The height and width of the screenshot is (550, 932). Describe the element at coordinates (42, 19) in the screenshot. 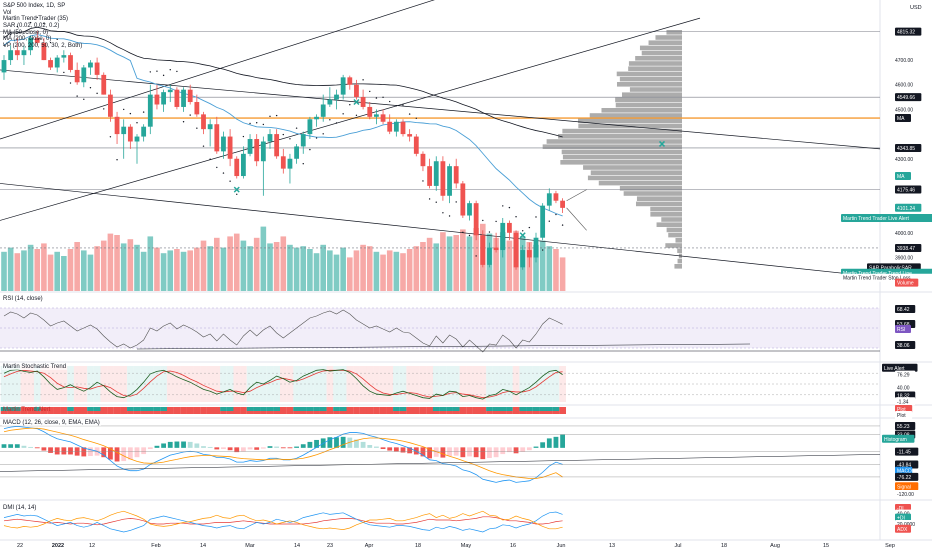

I see `legend-trend-trader: Martin Trend Trader (35)` at that location.